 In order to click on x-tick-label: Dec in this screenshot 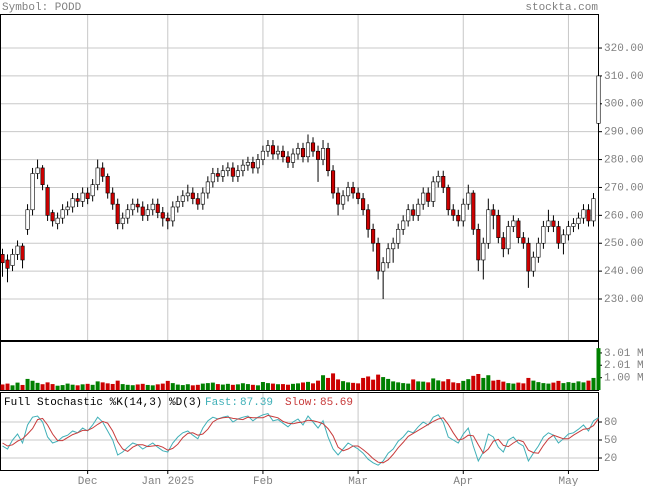, I will do `click(88, 481)`.